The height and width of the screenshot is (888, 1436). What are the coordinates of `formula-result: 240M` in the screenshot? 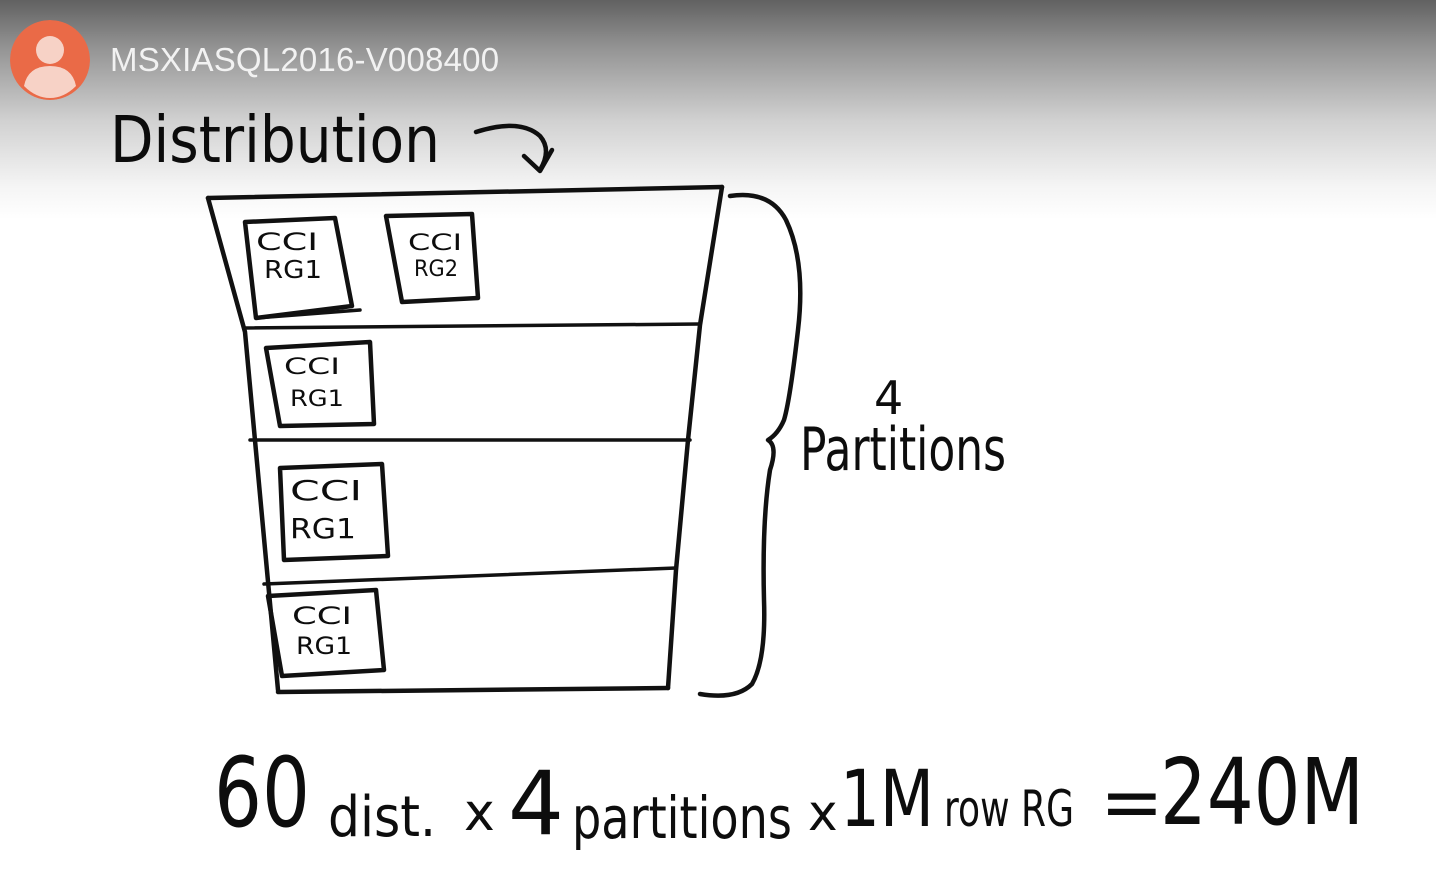 It's located at (1262, 792).